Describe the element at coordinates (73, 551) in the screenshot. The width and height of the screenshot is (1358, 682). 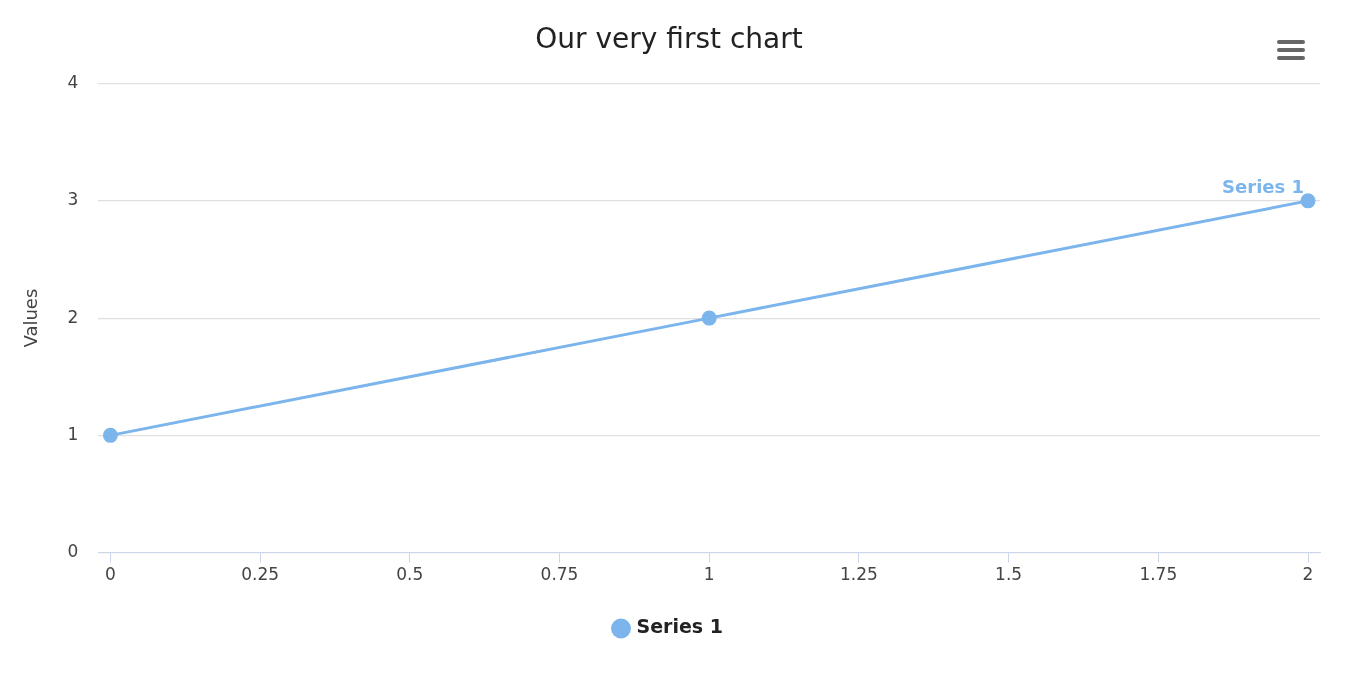
I see `y-tick-label: 0` at that location.